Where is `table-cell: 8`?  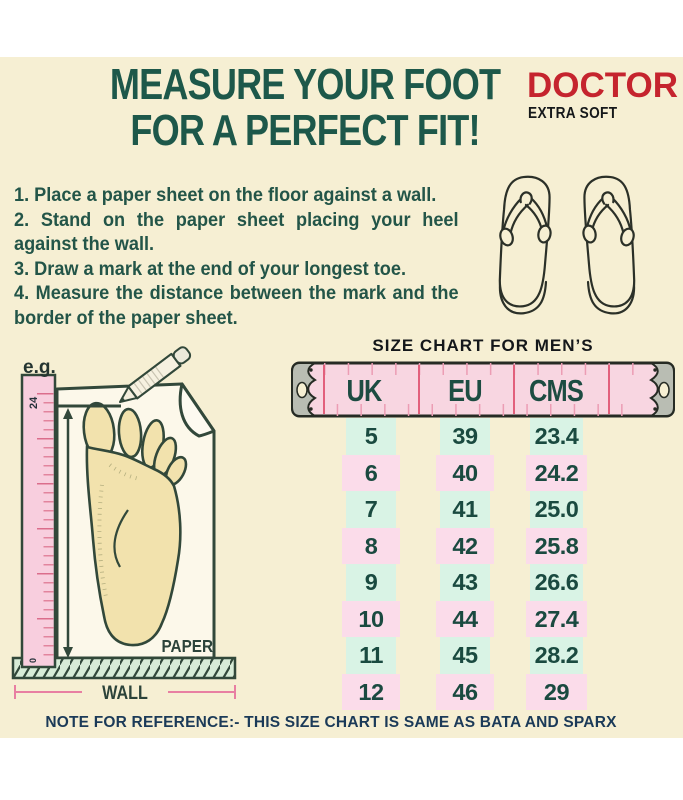 table-cell: 8 is located at coordinates (371, 545).